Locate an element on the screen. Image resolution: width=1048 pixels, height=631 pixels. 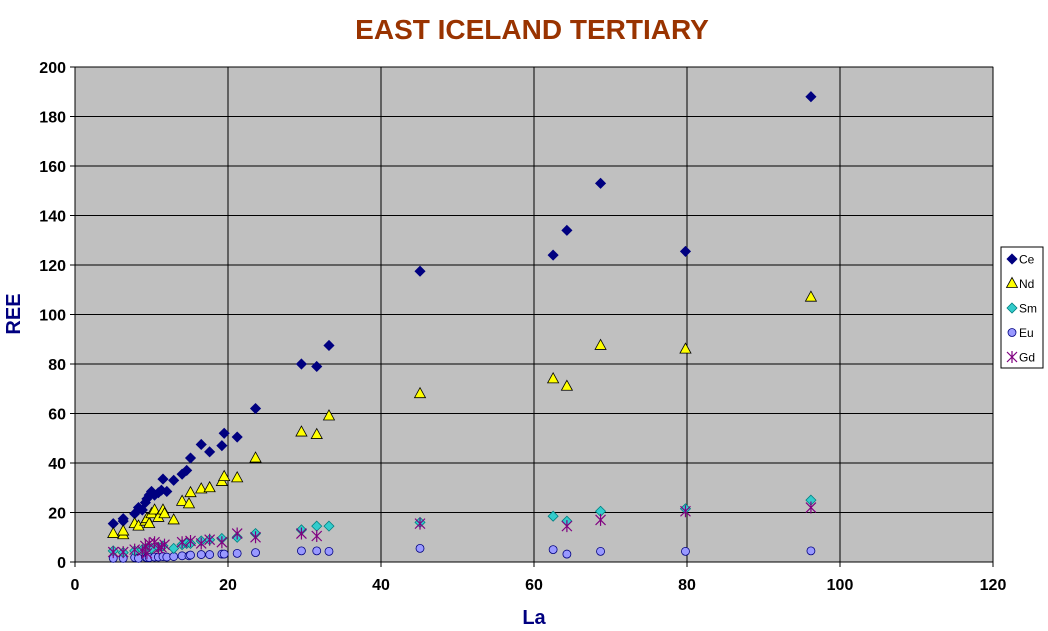
x-axis-title: La is located at coordinates (534, 618).